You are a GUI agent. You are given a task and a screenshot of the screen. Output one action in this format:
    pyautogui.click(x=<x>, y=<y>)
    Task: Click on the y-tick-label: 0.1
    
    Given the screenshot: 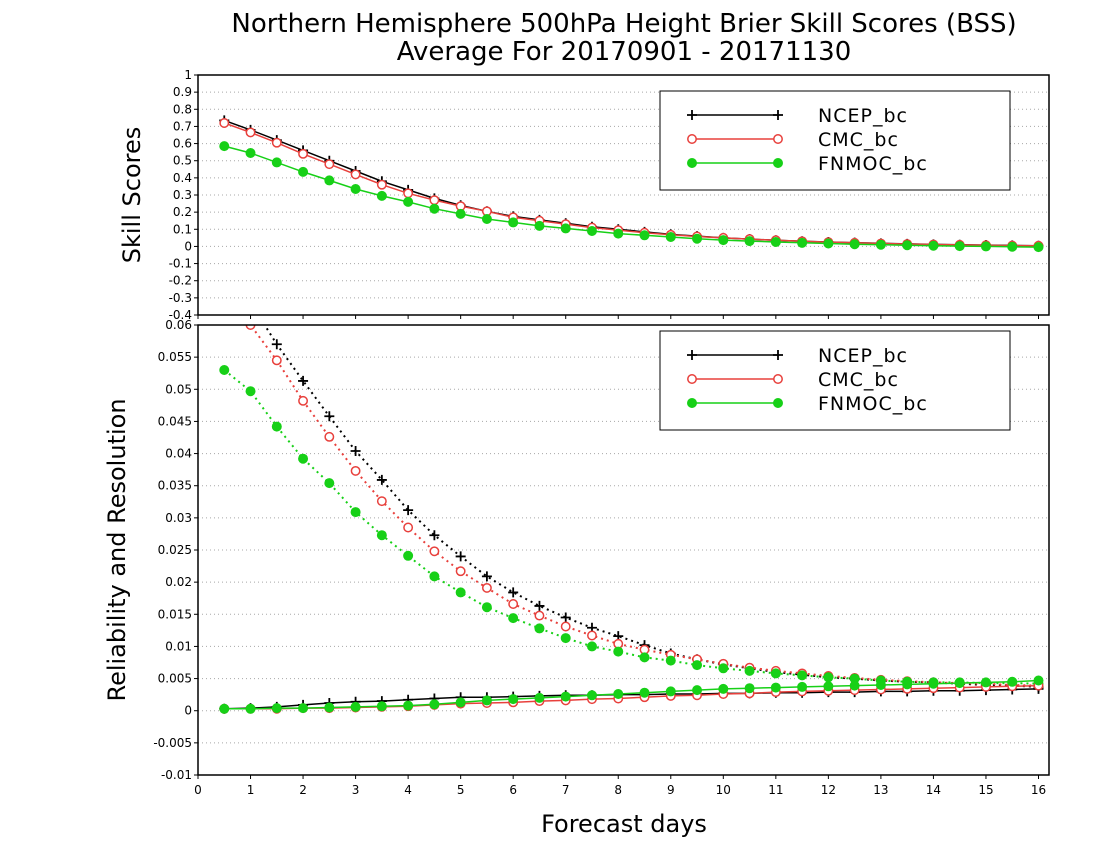 What is the action you would take?
    pyautogui.click(x=182, y=229)
    